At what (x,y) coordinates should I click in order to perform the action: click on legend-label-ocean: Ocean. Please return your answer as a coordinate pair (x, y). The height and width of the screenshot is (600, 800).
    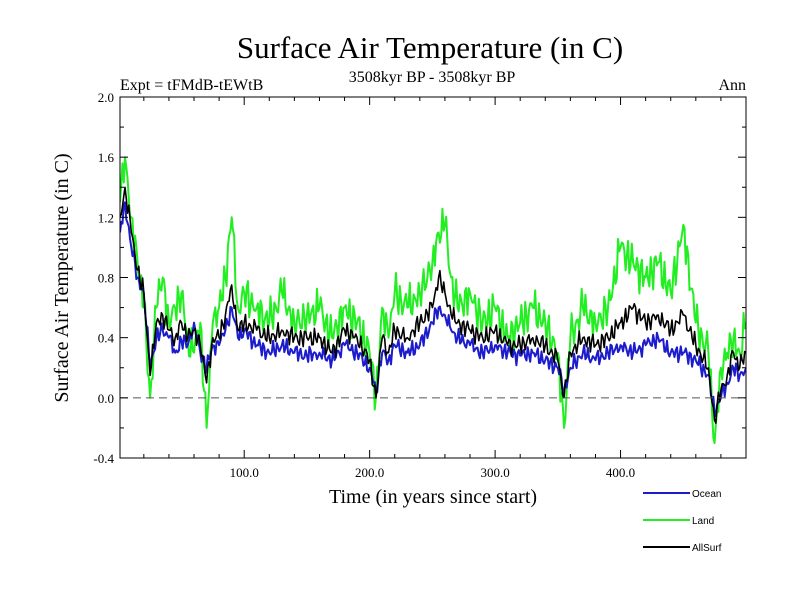
    Looking at the image, I should click on (706, 494).